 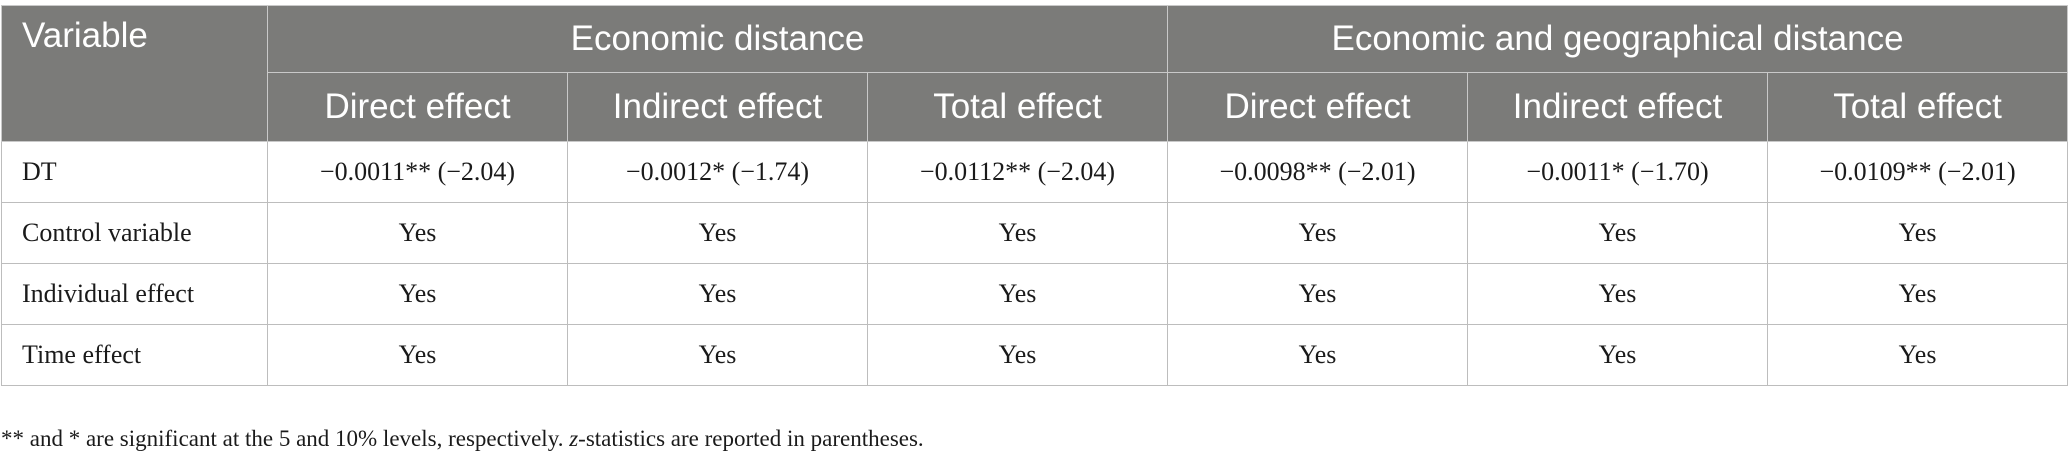 I want to click on footnote-italic-z: z, so click(x=574, y=438).